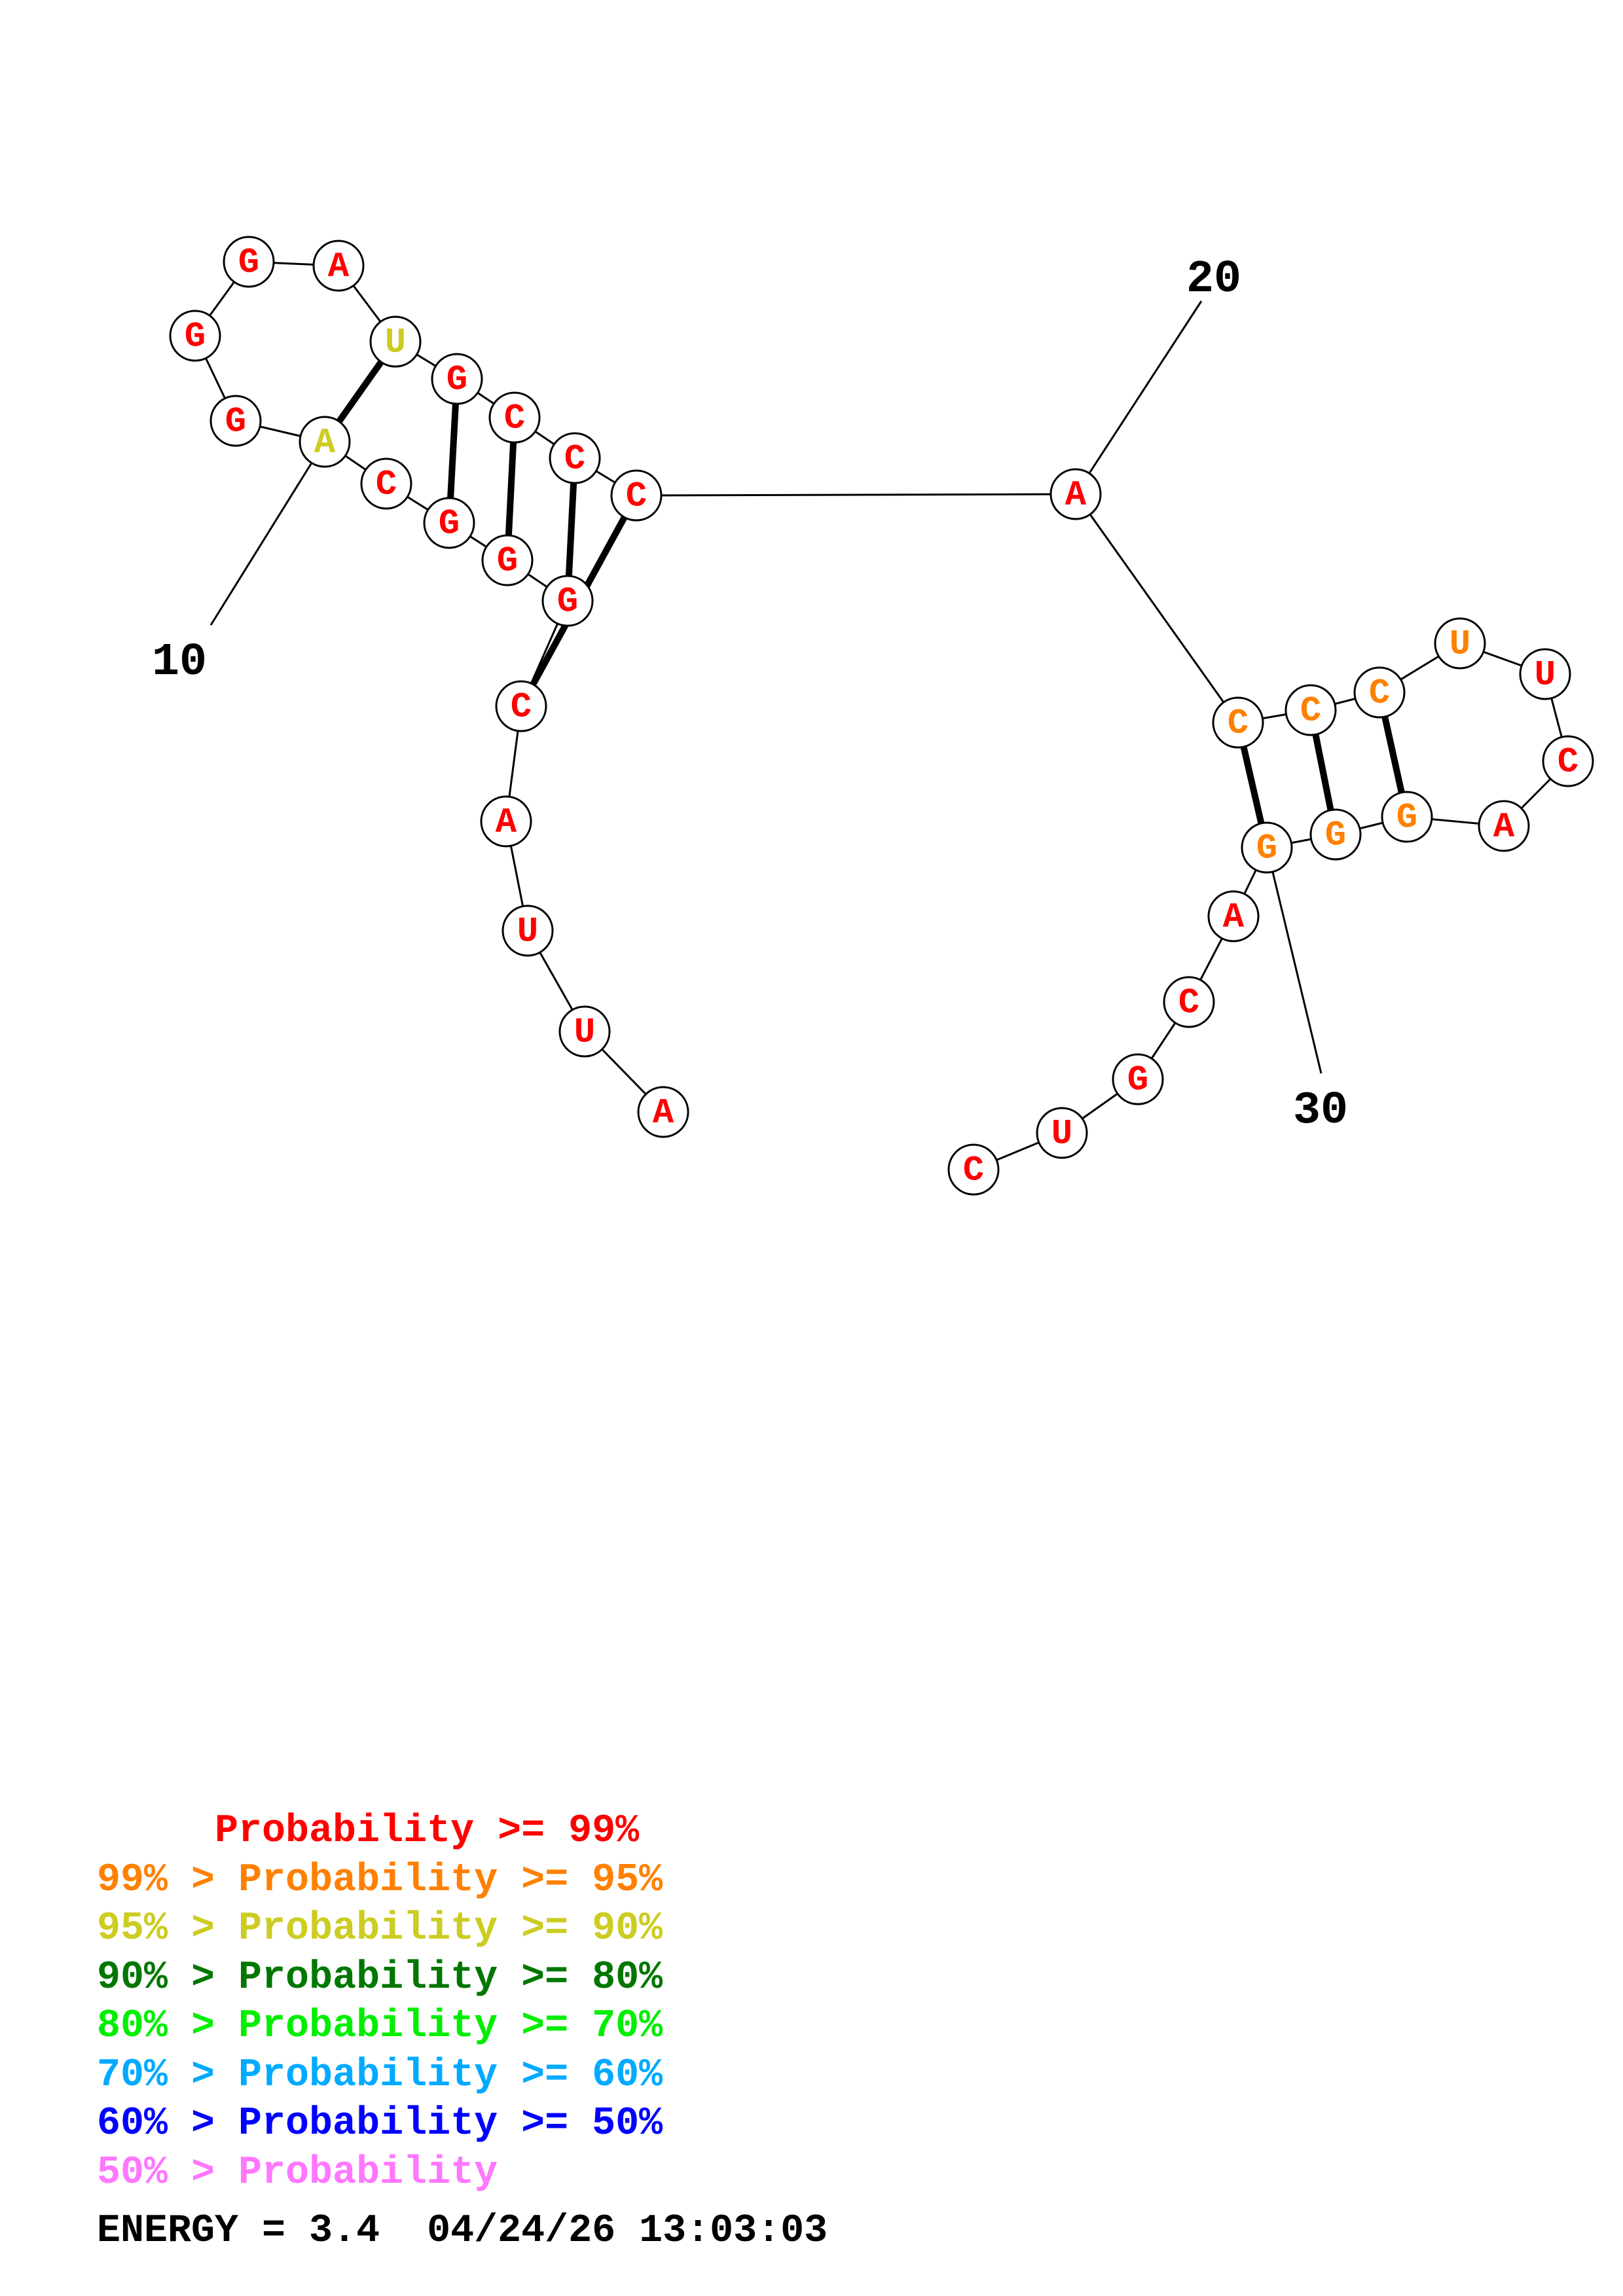 This screenshot has height=2296, width=1623. Describe the element at coordinates (380, 1880) in the screenshot. I see `legend-entry: 99% > Probability >= 95%` at that location.